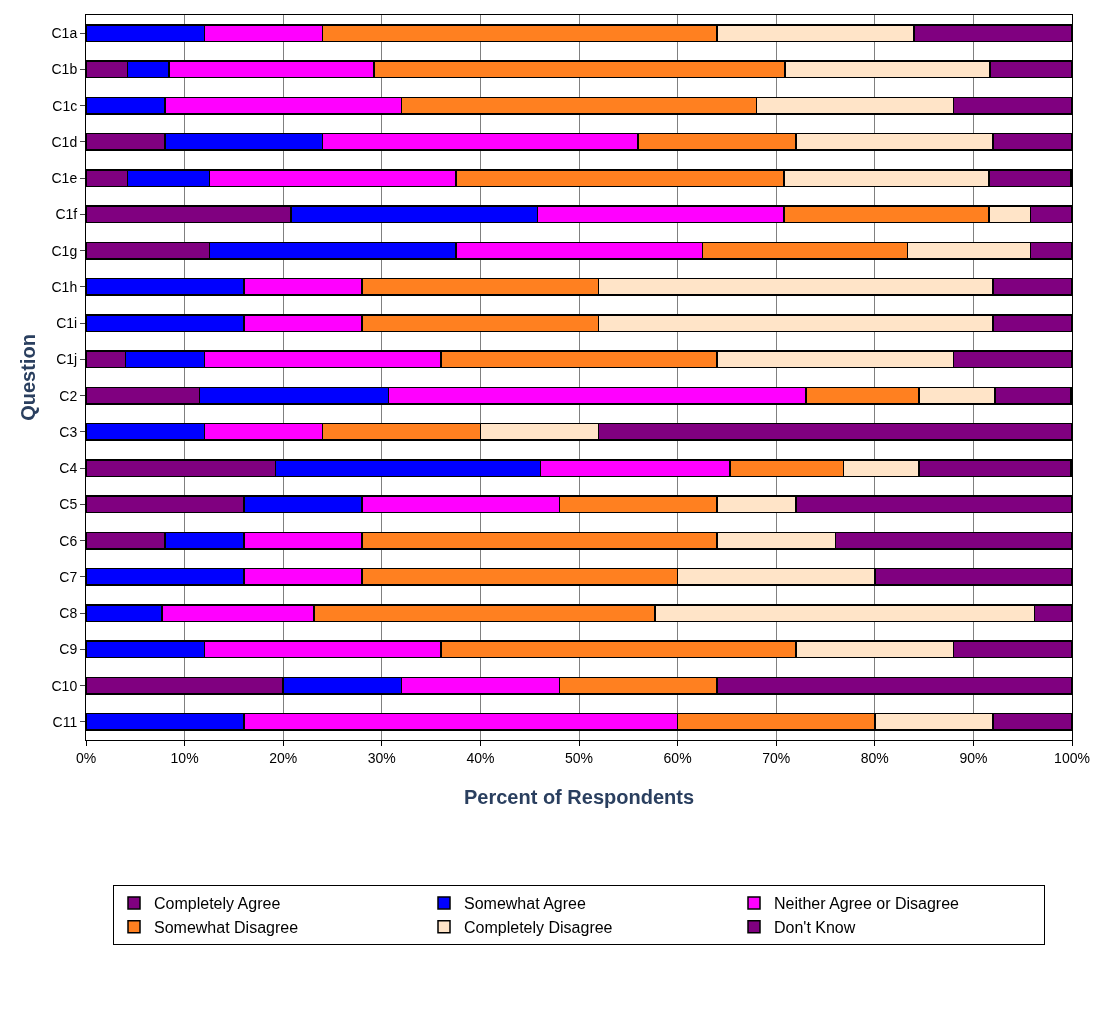 The image size is (1102, 1029). What do you see at coordinates (68, 395) in the screenshot?
I see `y-tick-label: C2` at bounding box center [68, 395].